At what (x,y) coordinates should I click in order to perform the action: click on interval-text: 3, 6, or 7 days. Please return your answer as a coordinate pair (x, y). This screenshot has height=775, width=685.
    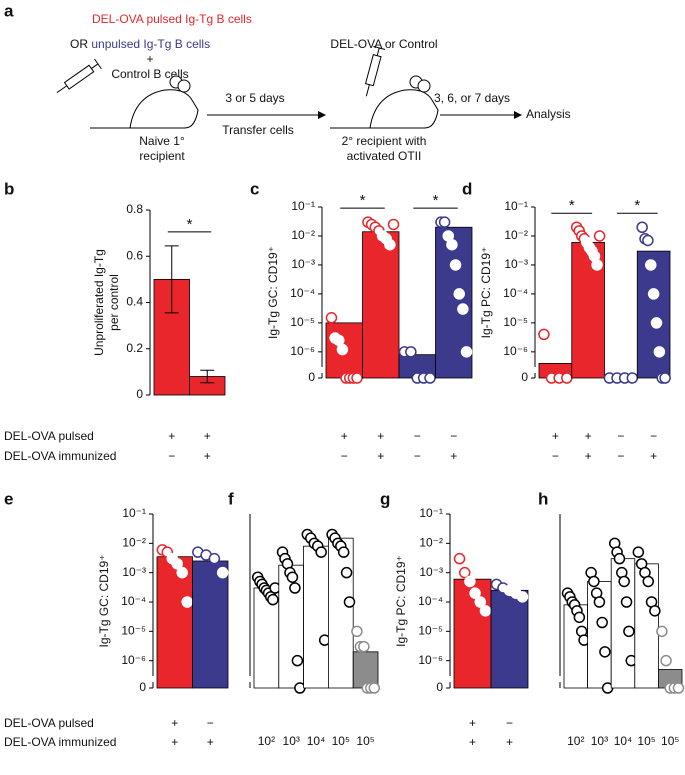
    Looking at the image, I should click on (472, 98).